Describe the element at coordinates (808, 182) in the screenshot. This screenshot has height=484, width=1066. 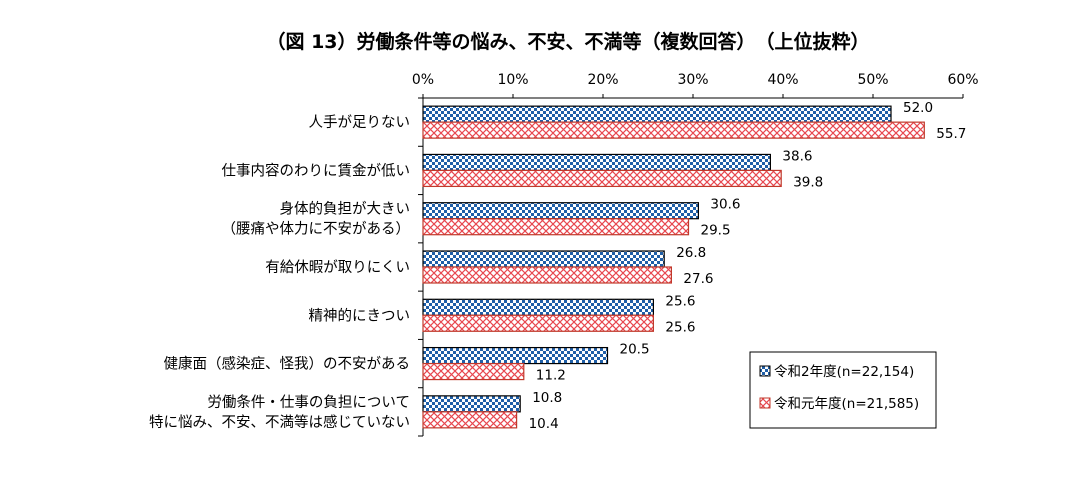
I see `value-label: 39.8` at that location.